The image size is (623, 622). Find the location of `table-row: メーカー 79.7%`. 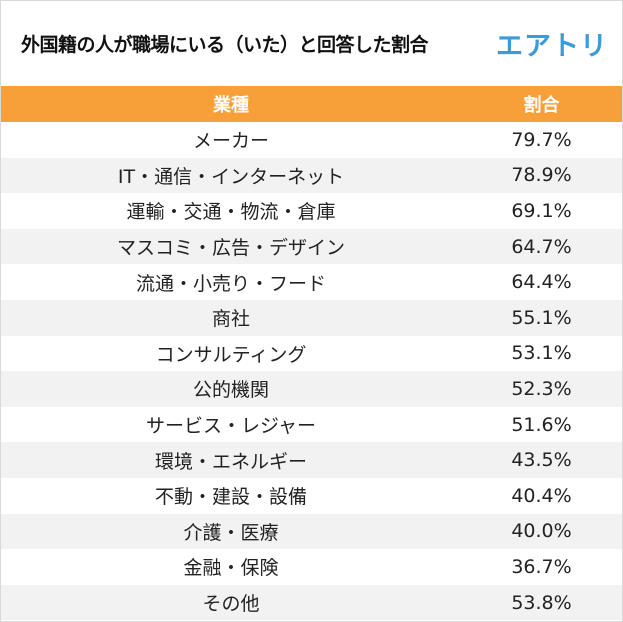

table-row: メーカー 79.7% is located at coordinates (311, 140).